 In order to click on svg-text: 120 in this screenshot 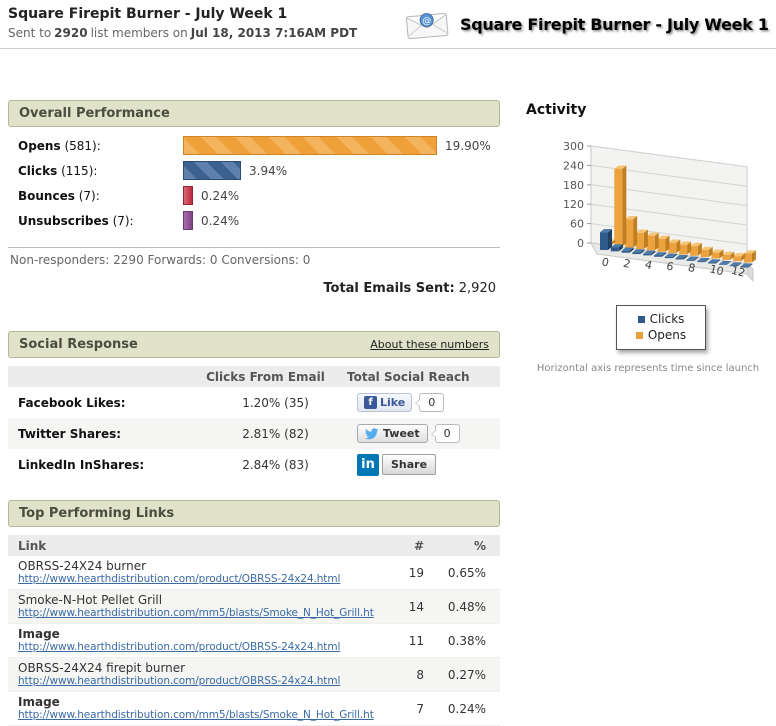, I will do `click(573, 204)`.